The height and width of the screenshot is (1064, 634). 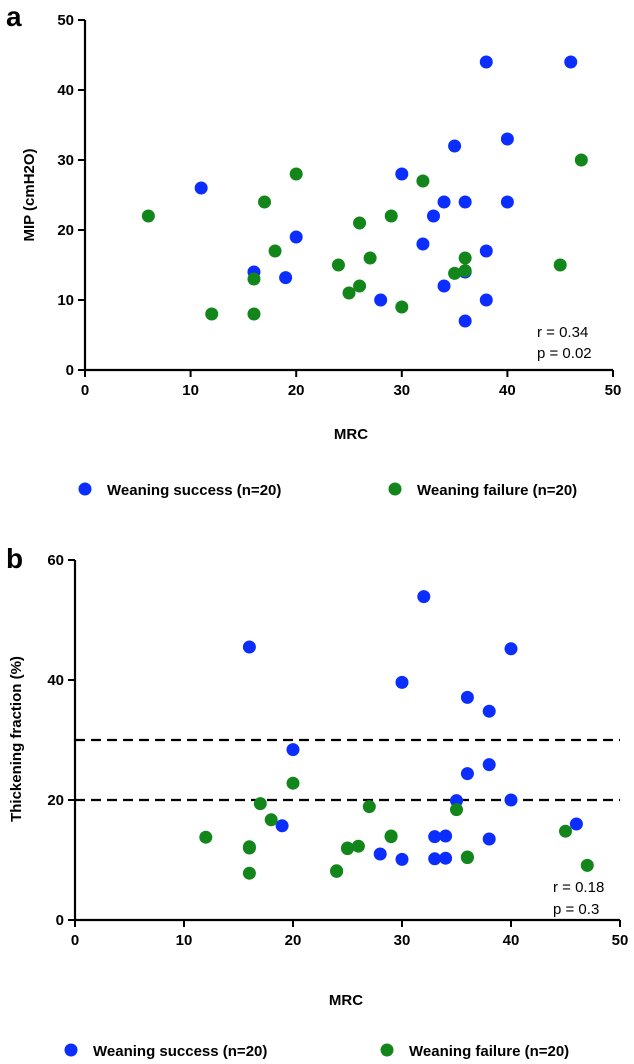 I want to click on panel-a-r-value: r = 0.34, so click(x=562, y=332).